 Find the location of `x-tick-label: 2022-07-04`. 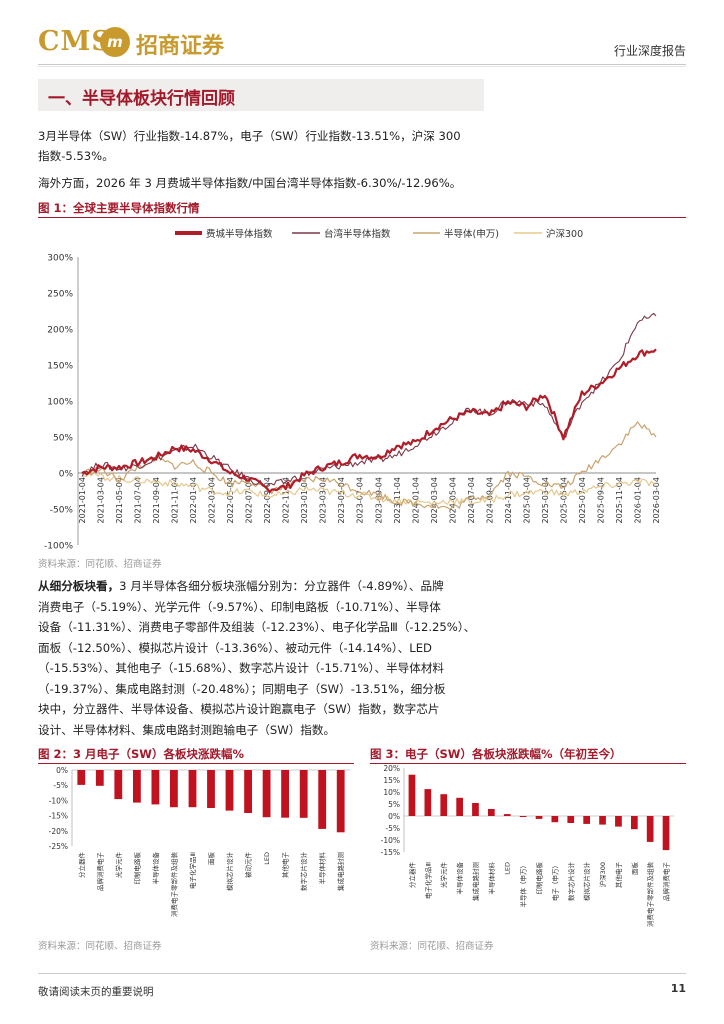

x-tick-label: 2022-07-04 is located at coordinates (249, 500).